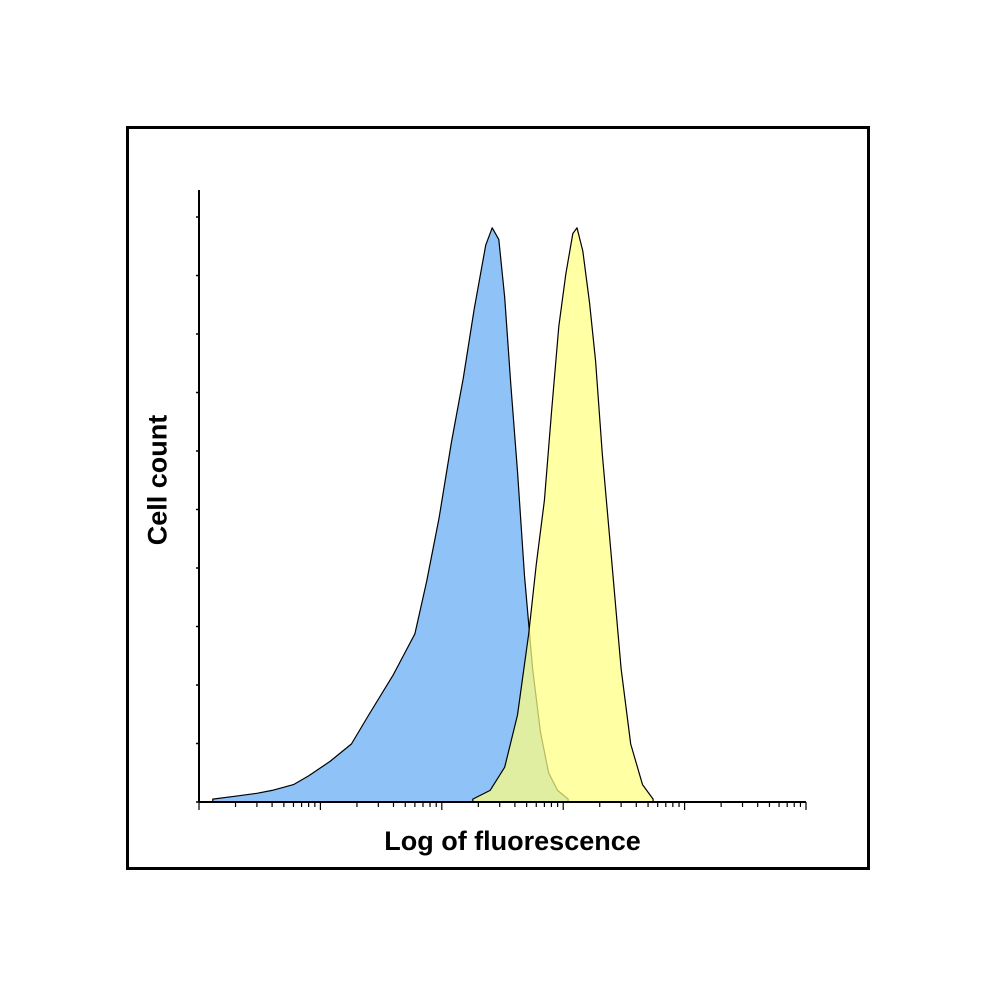 The image size is (1000, 1000). What do you see at coordinates (512, 841) in the screenshot?
I see `x-axis-title: Log of fluorescence` at bounding box center [512, 841].